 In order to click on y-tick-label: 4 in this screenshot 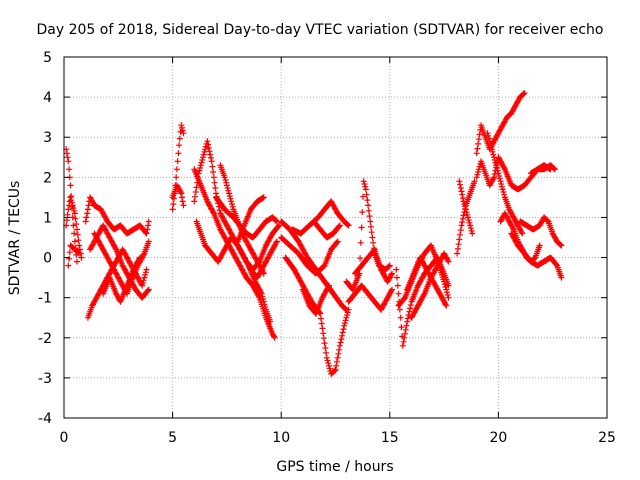, I will do `click(47, 98)`.